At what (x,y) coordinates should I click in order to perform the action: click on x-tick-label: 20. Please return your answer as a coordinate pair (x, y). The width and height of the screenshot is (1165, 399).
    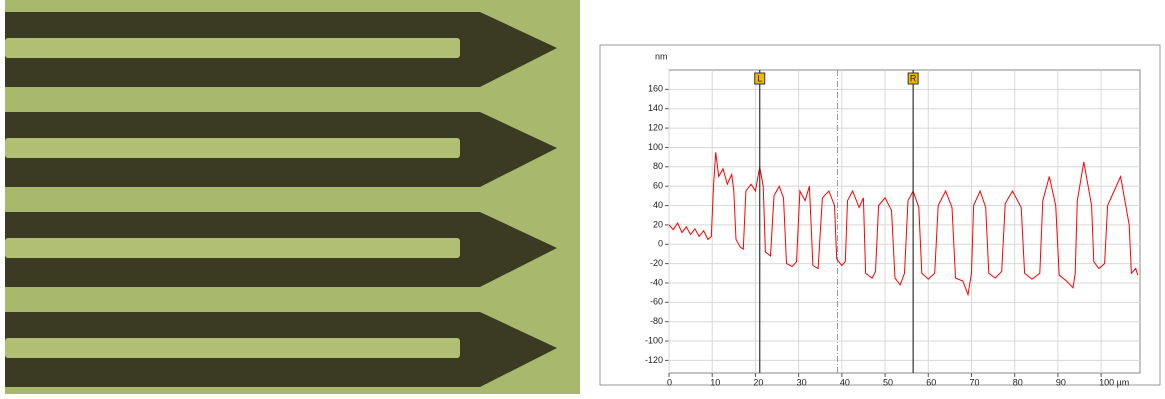
    Looking at the image, I should click on (758, 382).